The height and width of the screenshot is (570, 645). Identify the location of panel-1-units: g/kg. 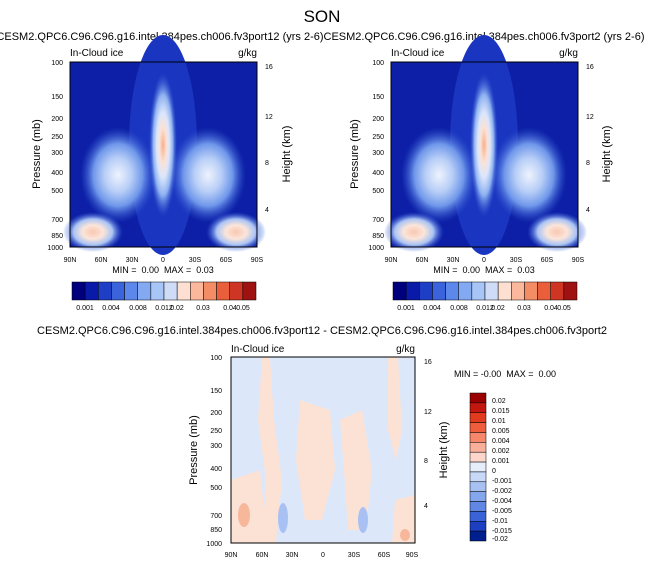
(247, 53).